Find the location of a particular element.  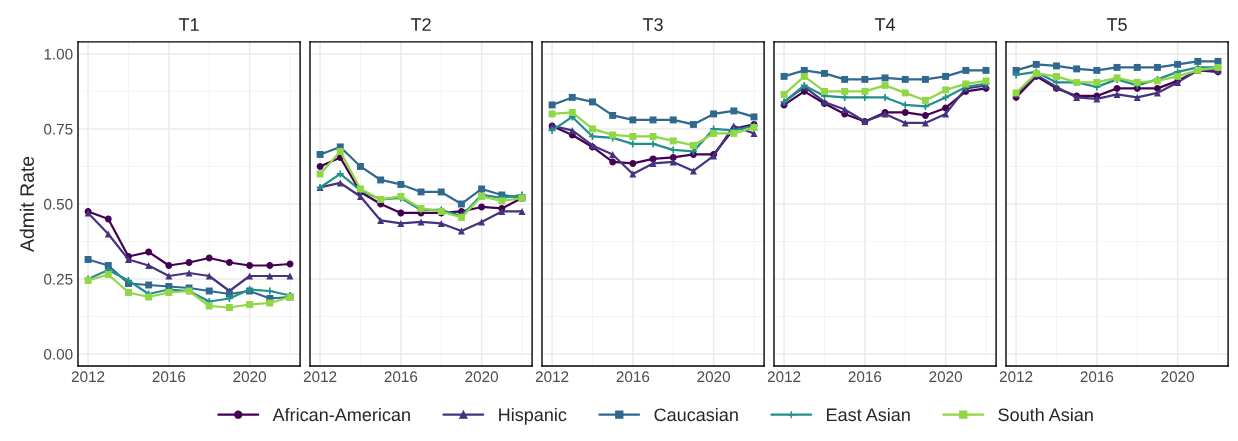

y-tick-label: 0.75 is located at coordinates (58, 129).